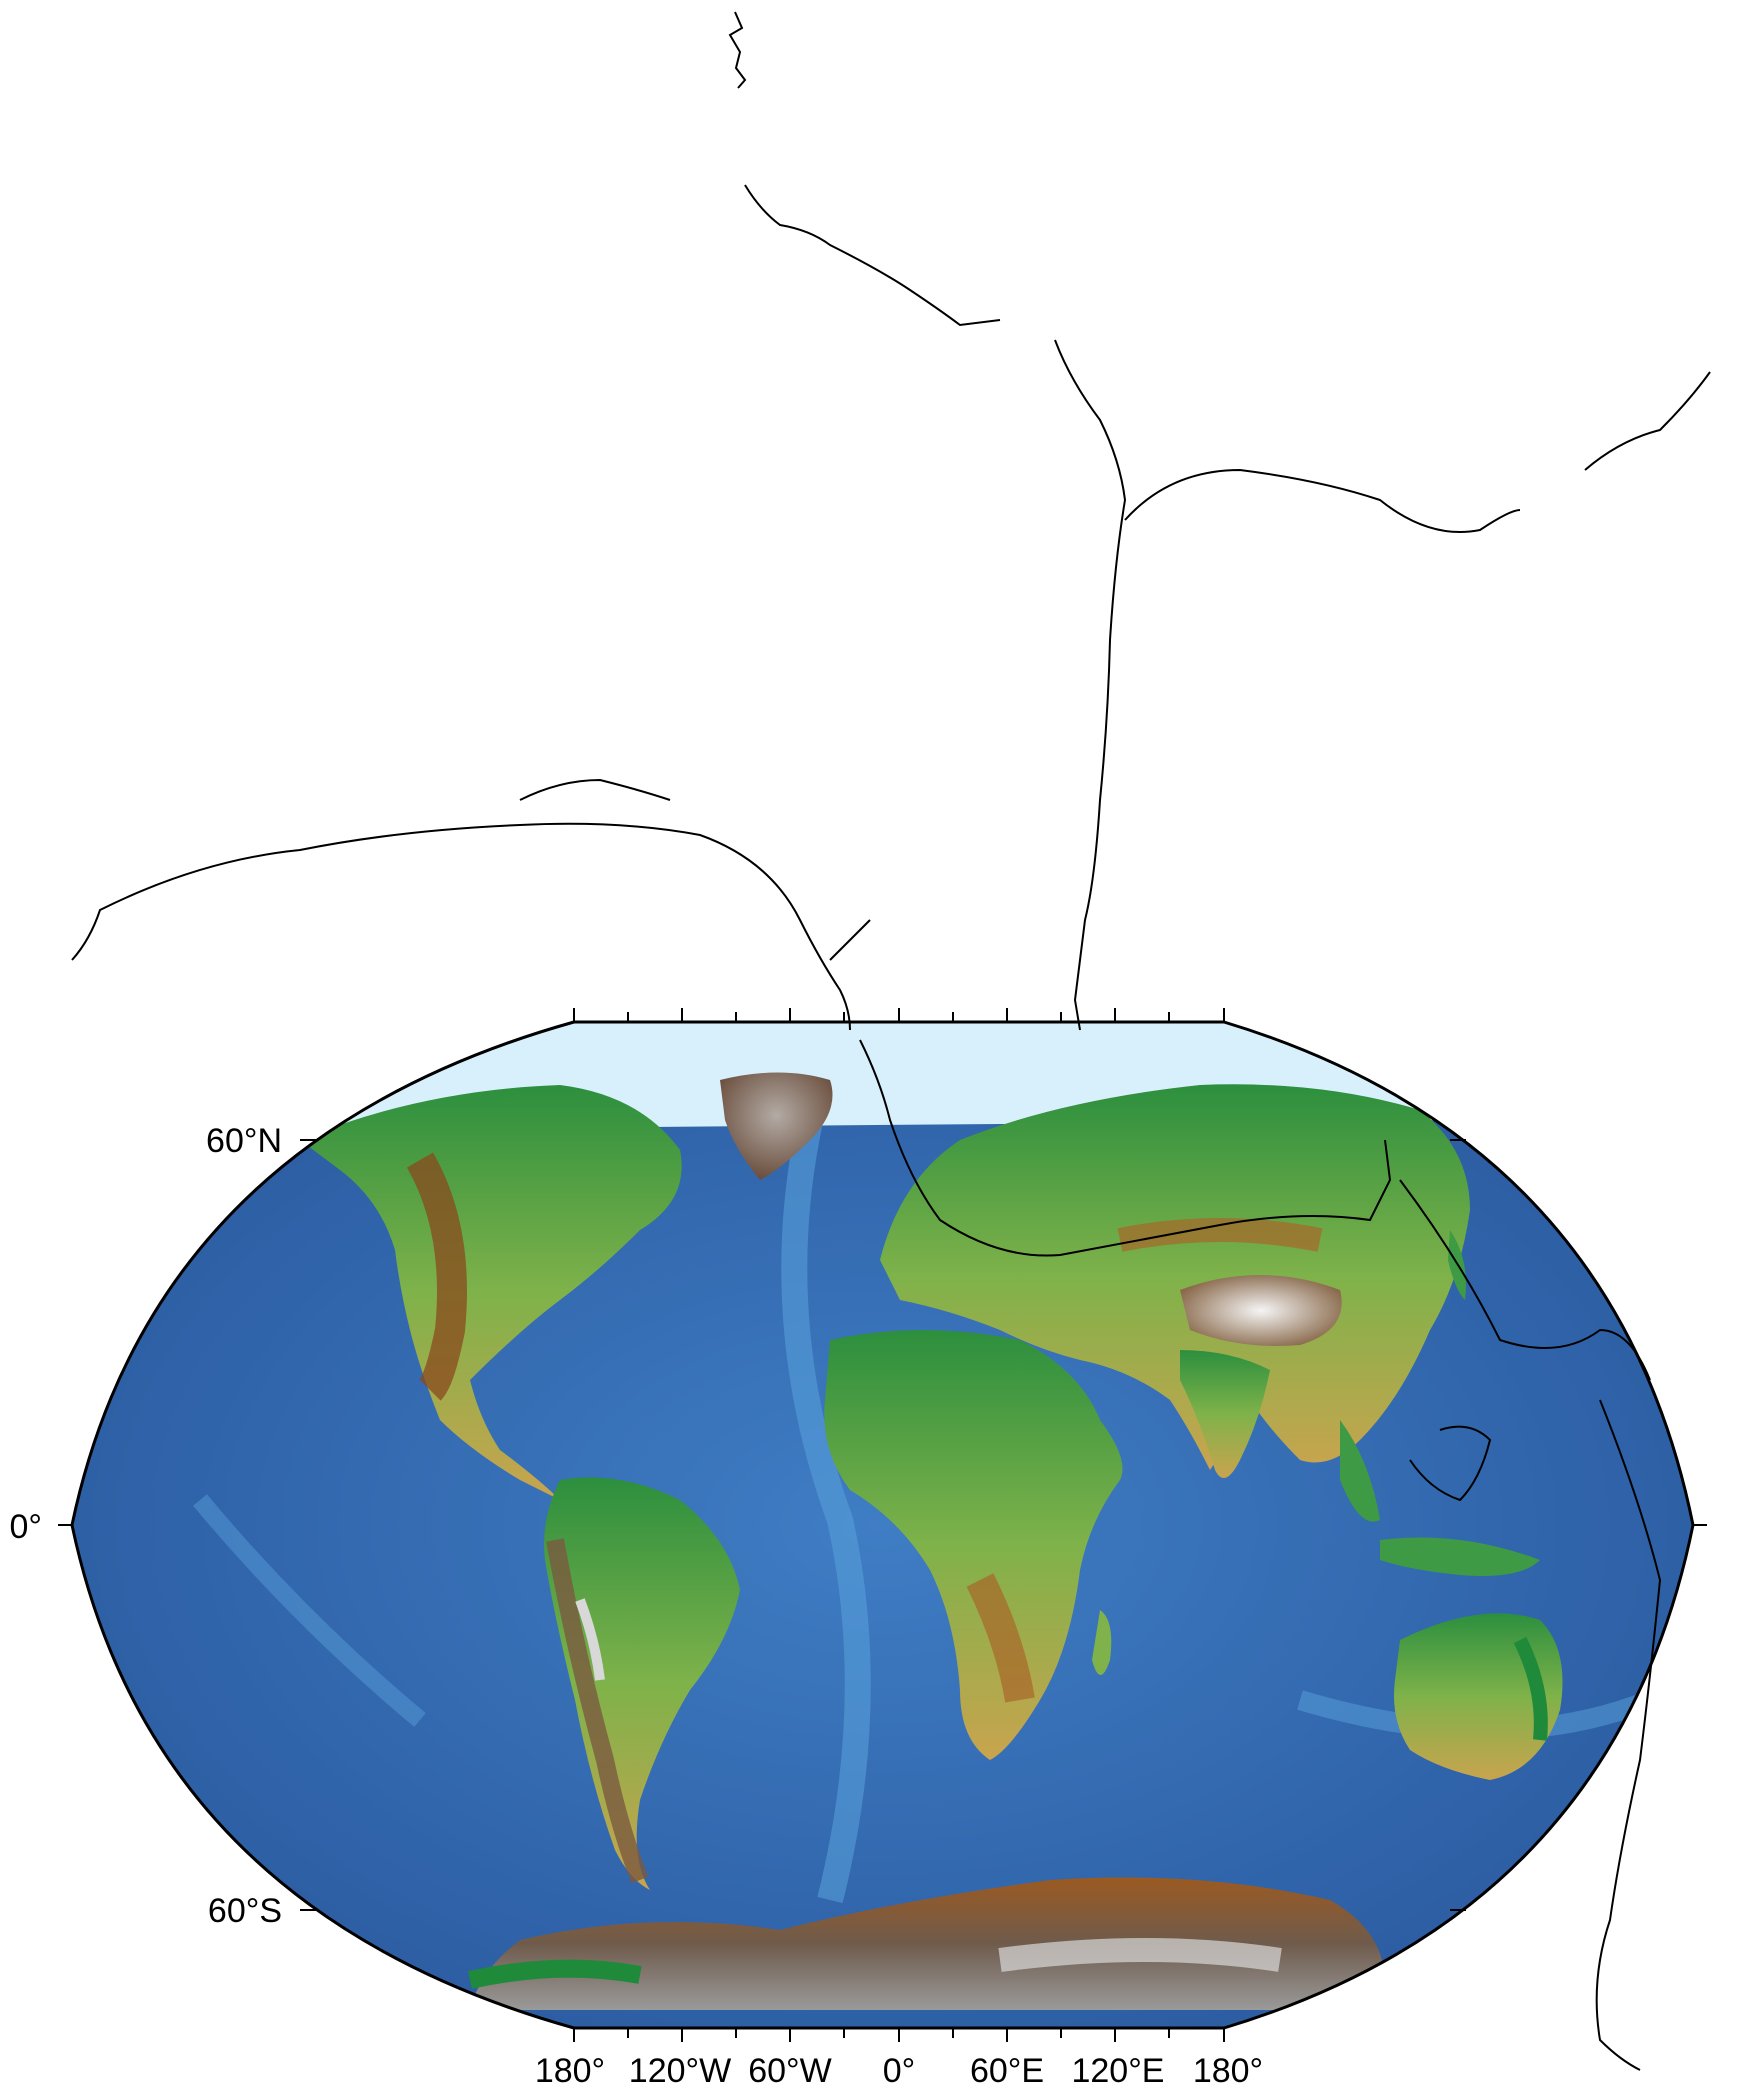  I want to click on lon-label-60w: 60°W, so click(790, 2071).